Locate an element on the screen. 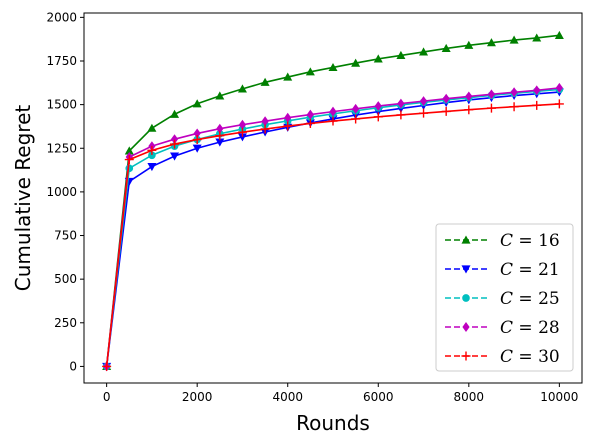  legend-item: C = 21 is located at coordinates (502, 270).